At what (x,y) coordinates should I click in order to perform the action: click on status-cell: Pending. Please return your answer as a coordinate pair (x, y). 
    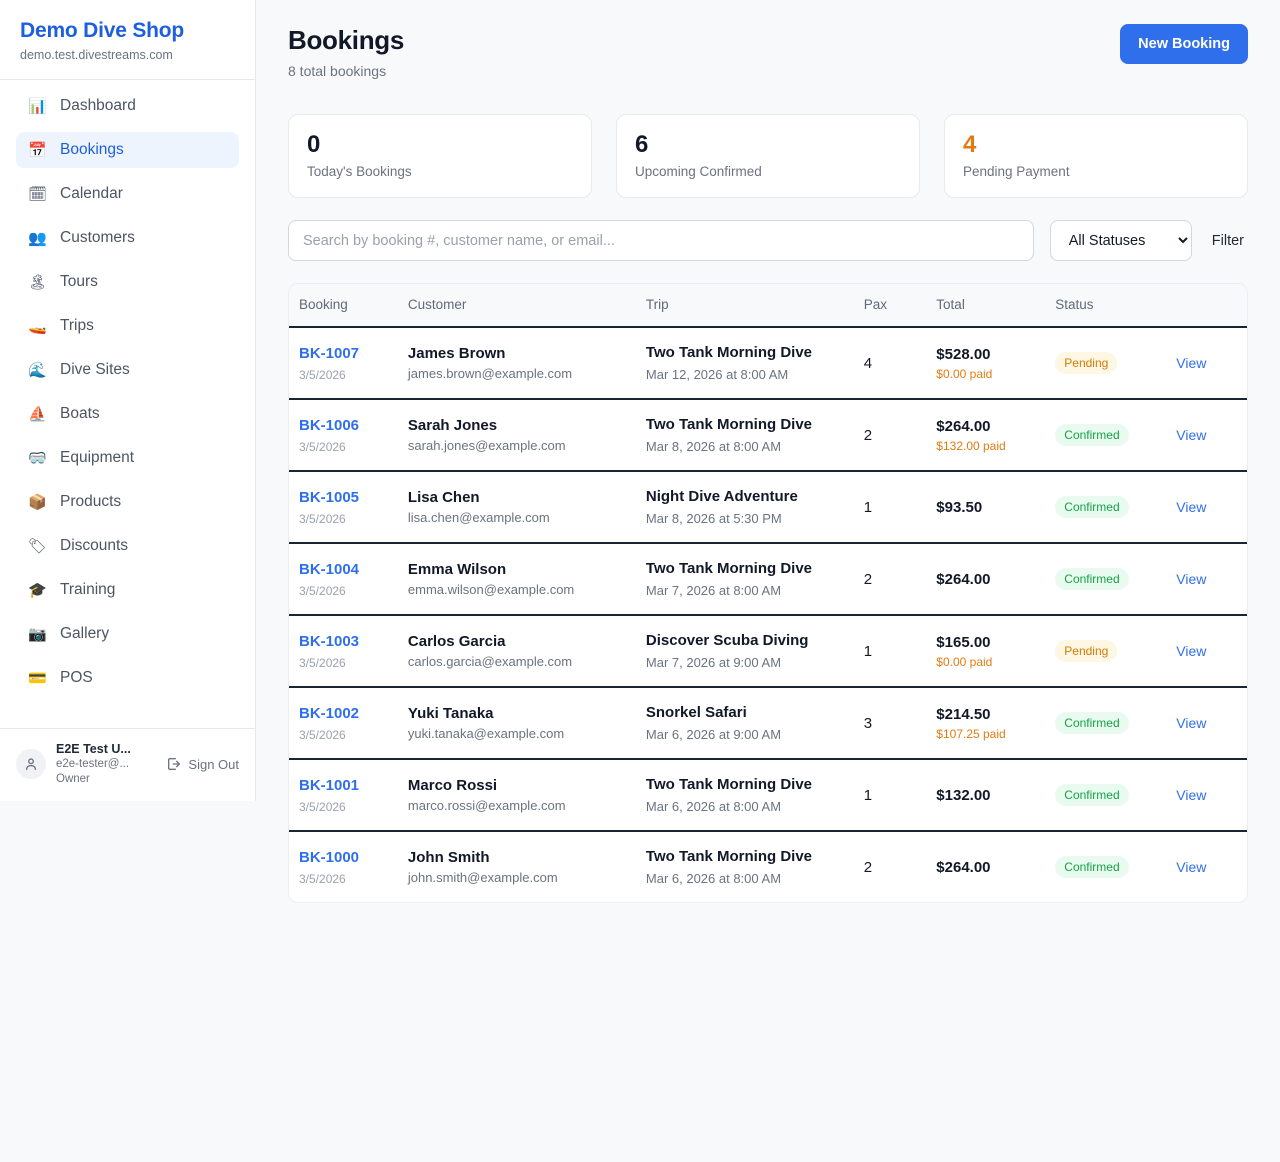
    Looking at the image, I should click on (1105, 651).